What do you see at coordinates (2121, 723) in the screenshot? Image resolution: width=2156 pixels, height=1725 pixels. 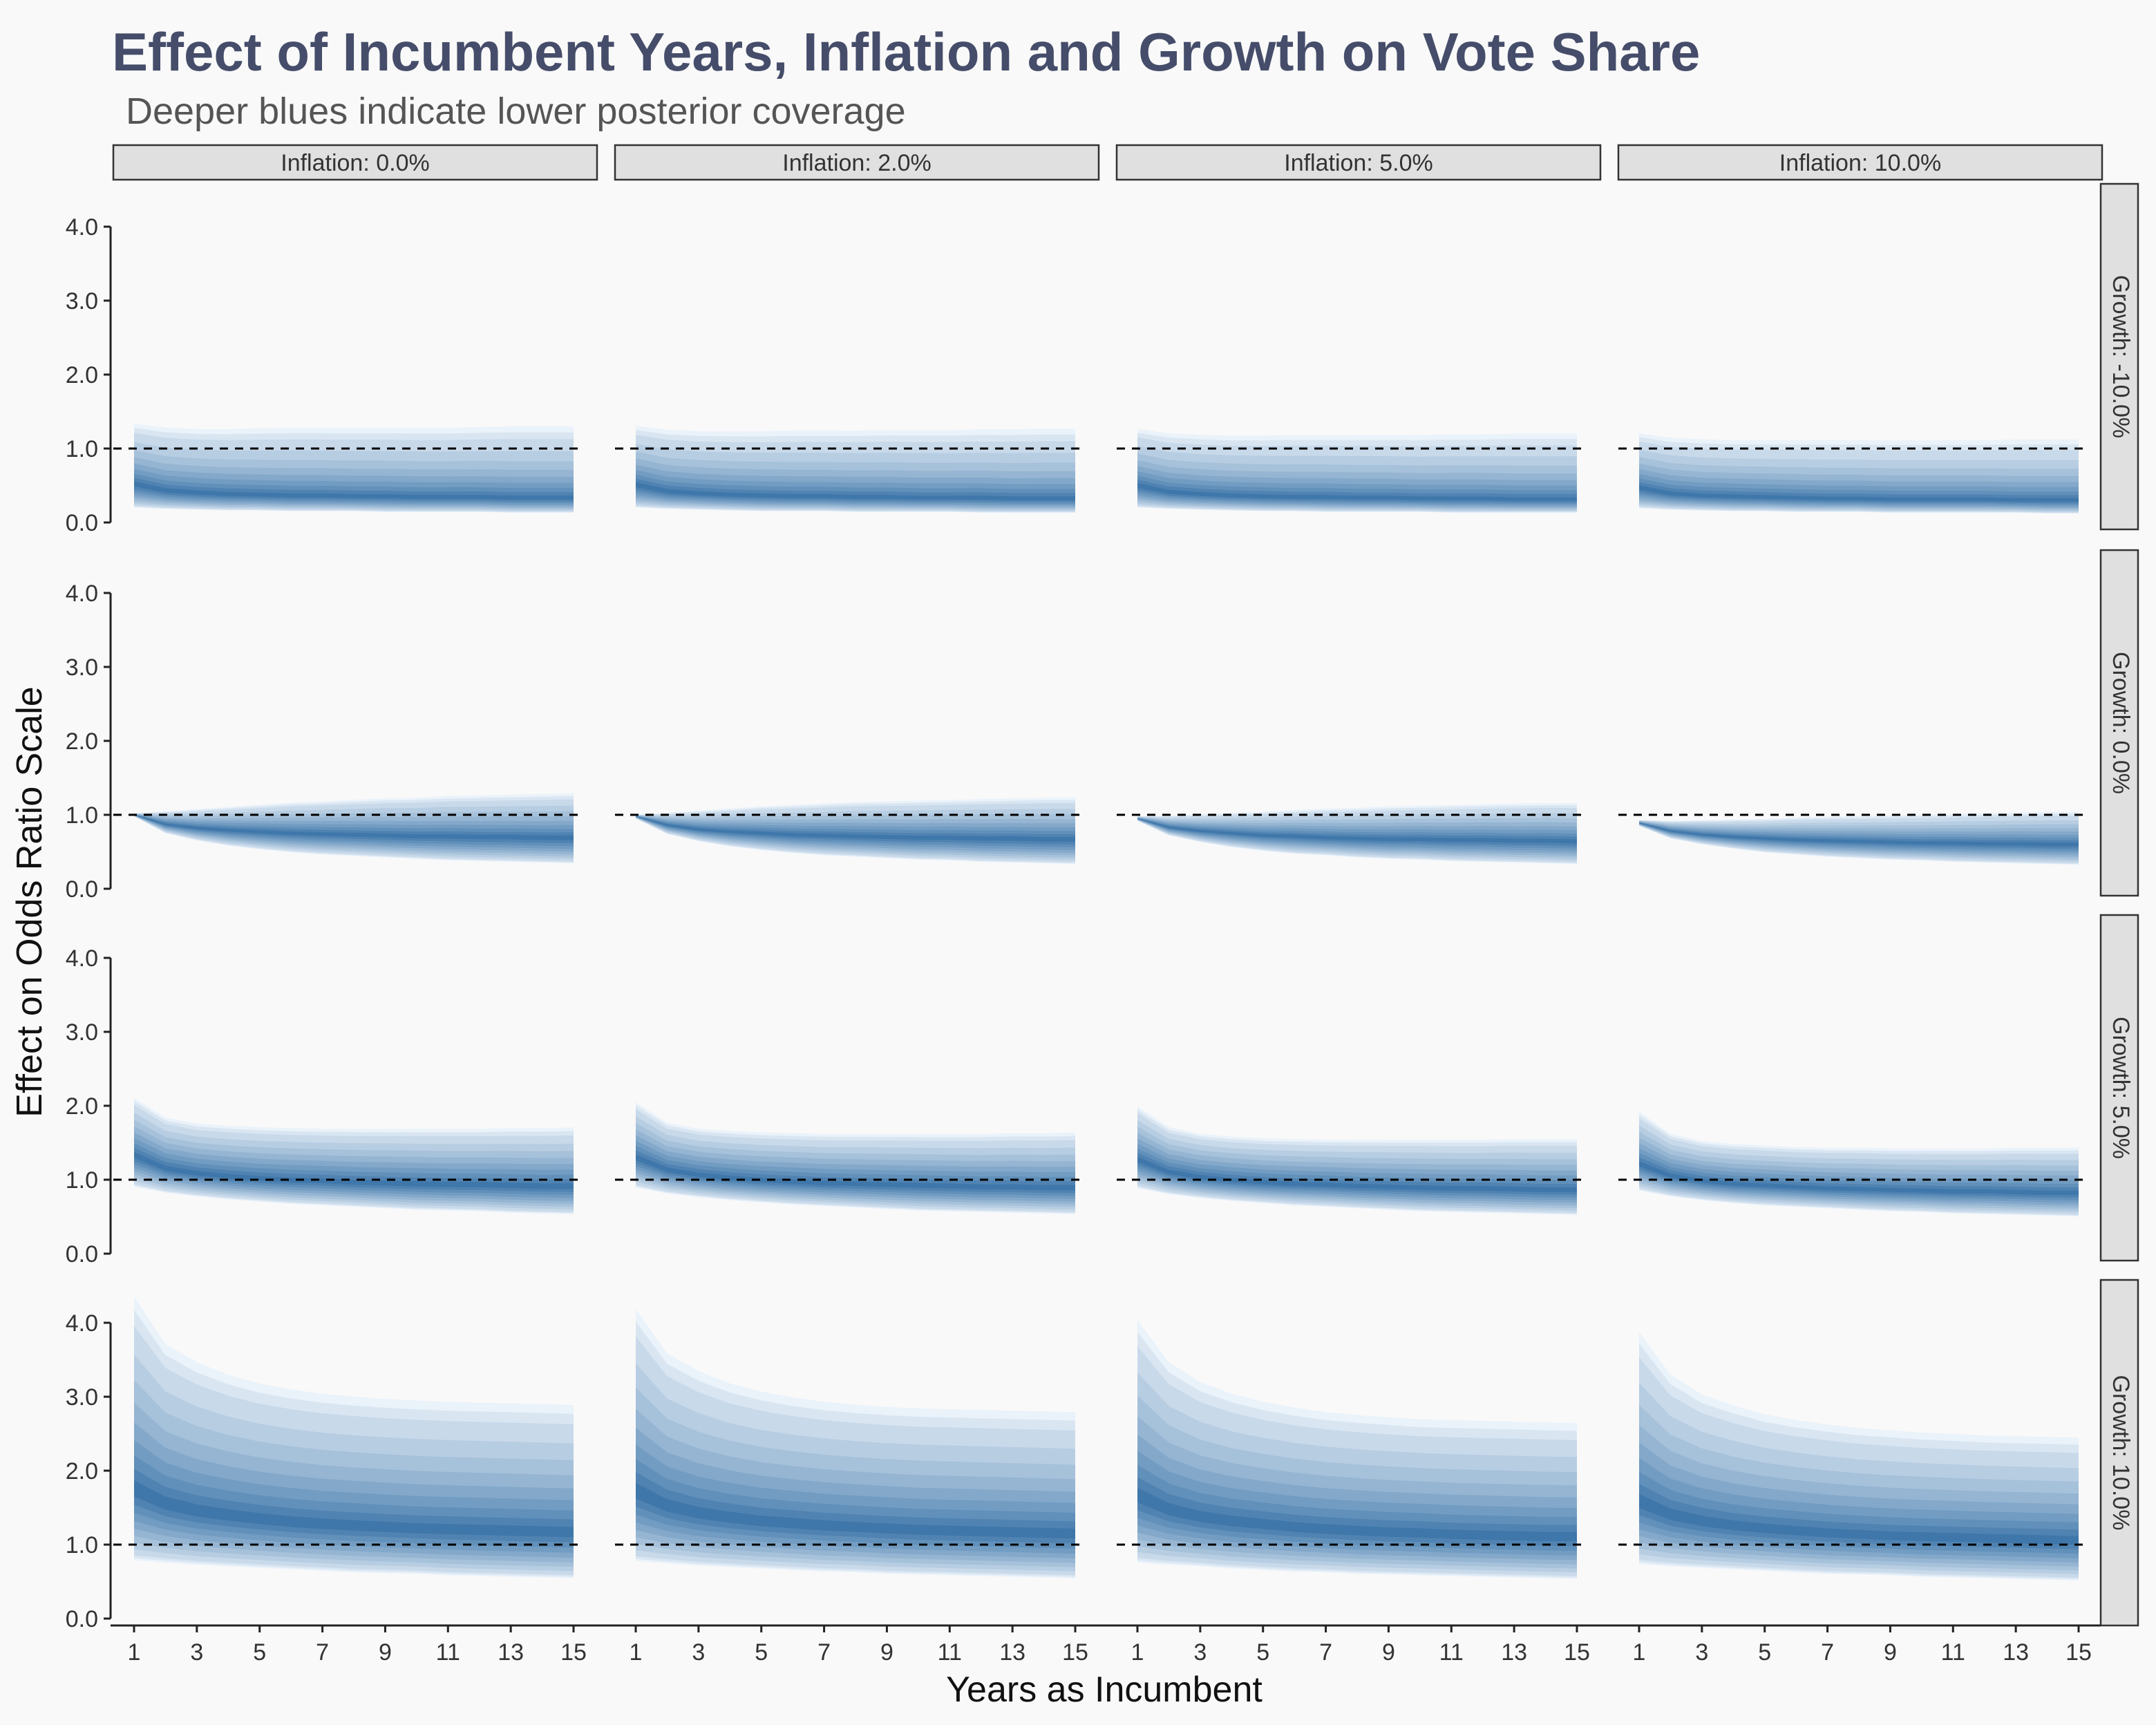 I see `row-strip-label: Growth: 0.0%` at bounding box center [2121, 723].